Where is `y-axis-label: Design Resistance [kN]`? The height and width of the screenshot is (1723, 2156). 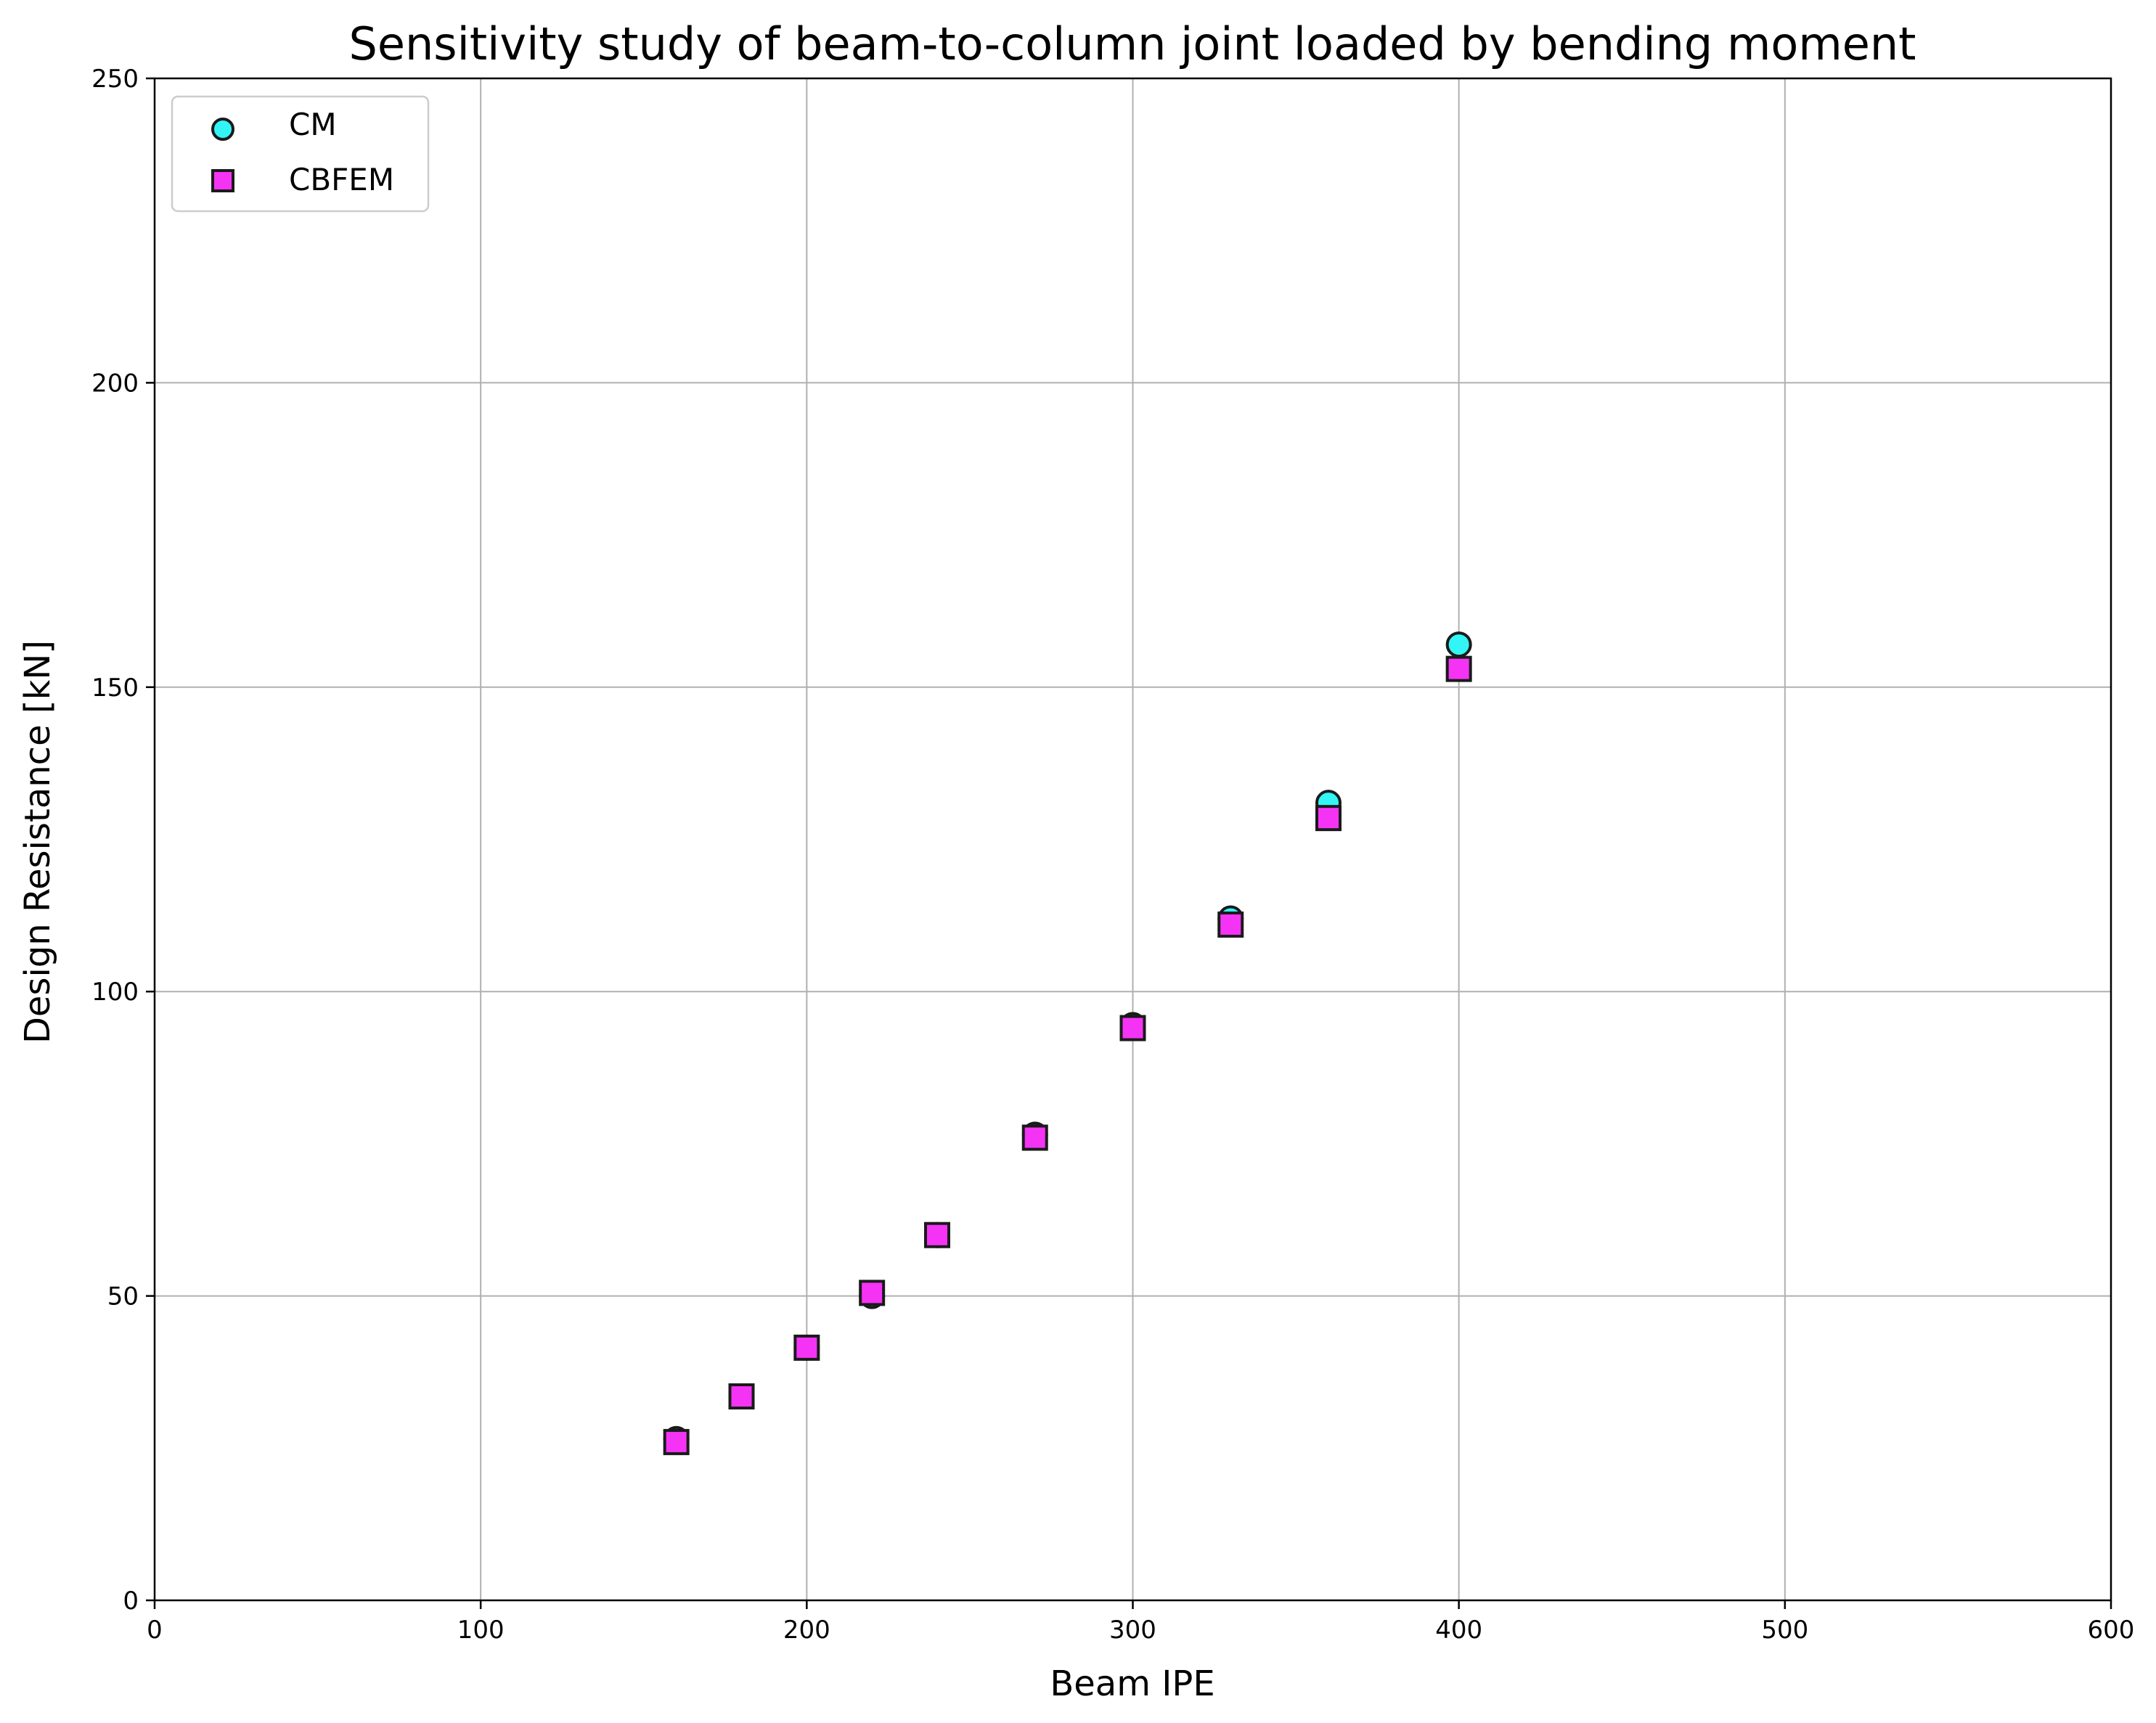
y-axis-label: Design Resistance [kN] is located at coordinates (38, 842).